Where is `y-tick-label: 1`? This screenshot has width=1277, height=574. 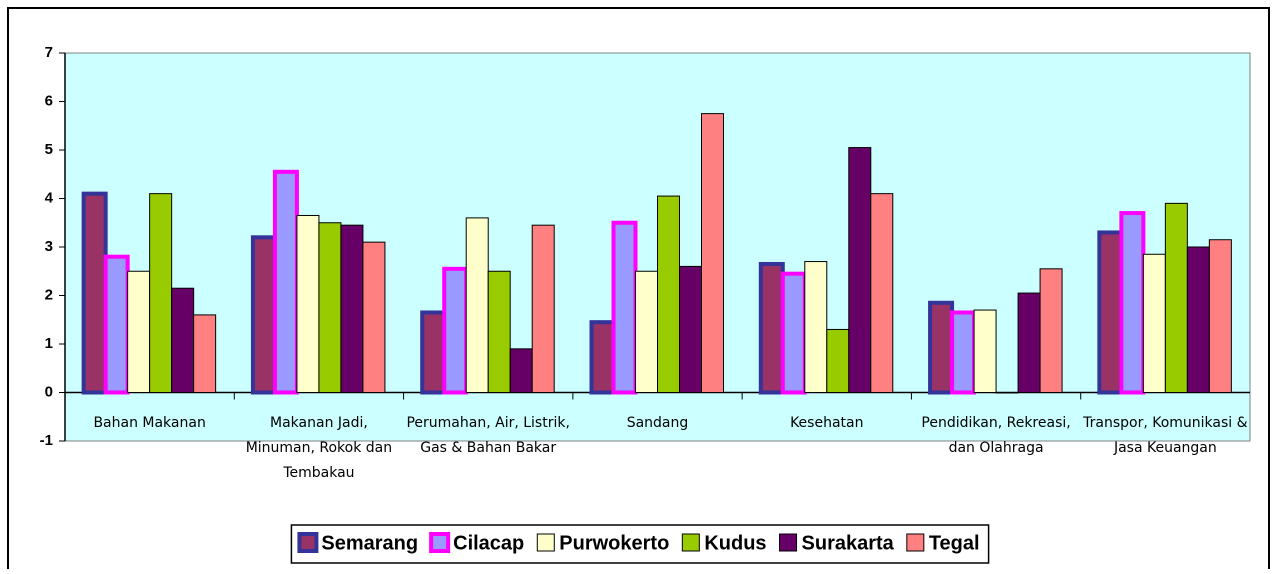 y-tick-label: 1 is located at coordinates (49, 343).